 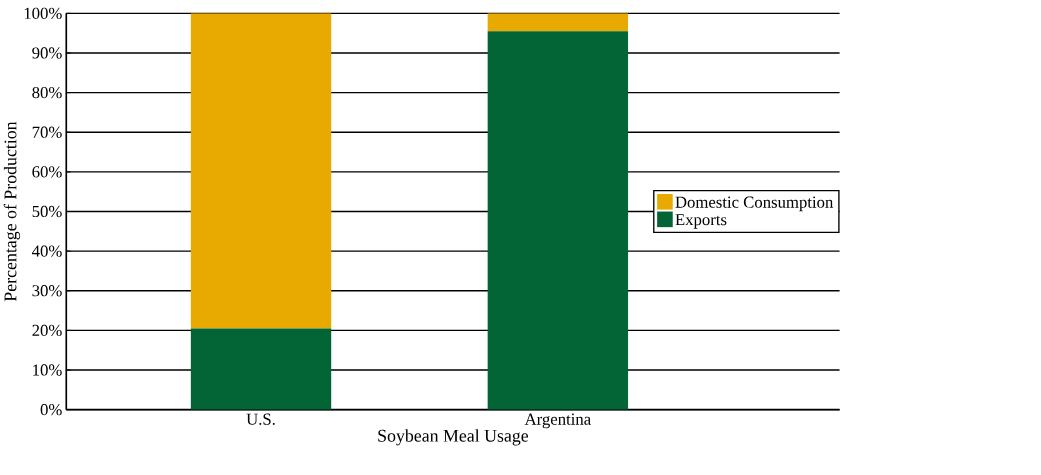 I want to click on y-tick-label: 90%, so click(x=47, y=53).